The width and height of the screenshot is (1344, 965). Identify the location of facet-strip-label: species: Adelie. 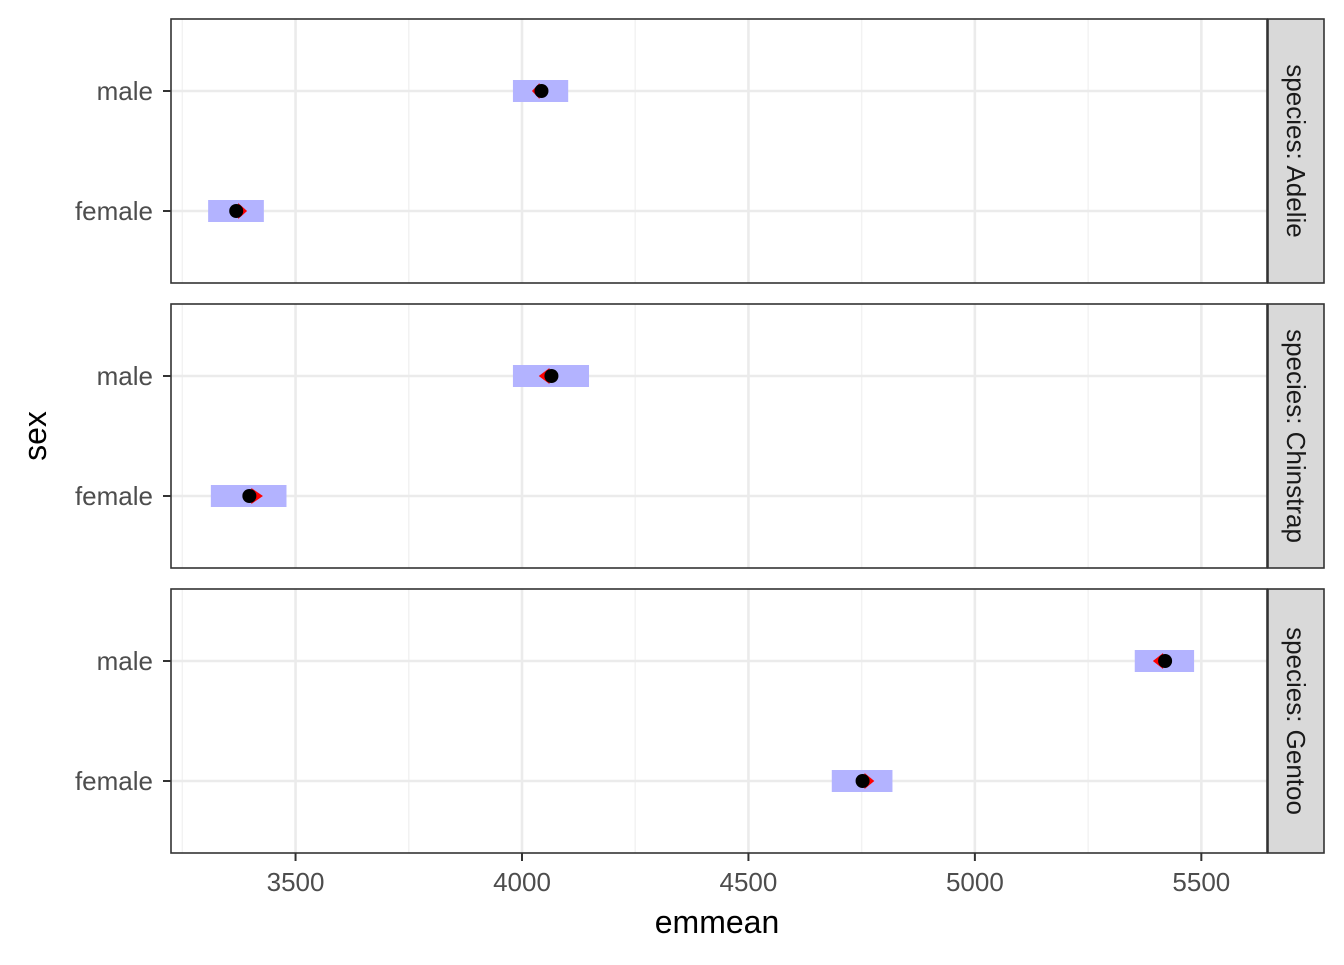
(1296, 150).